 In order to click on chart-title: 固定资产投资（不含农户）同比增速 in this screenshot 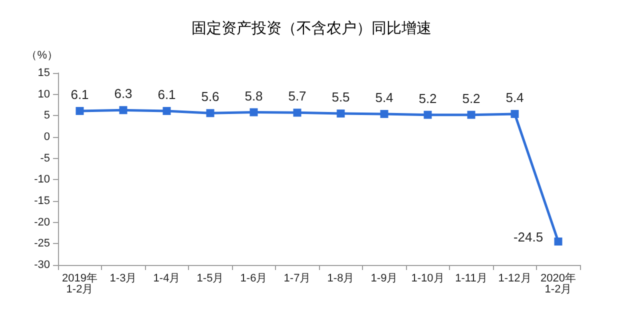, I will do `click(312, 28)`.